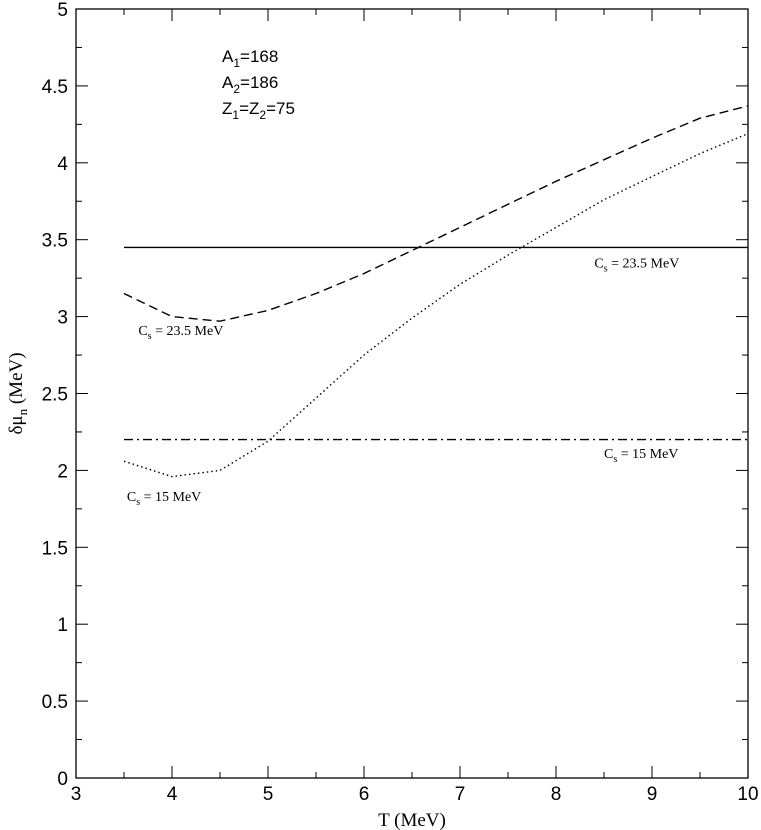 The image size is (761, 830). I want to click on y-tick-label: 3.5, so click(55, 241).